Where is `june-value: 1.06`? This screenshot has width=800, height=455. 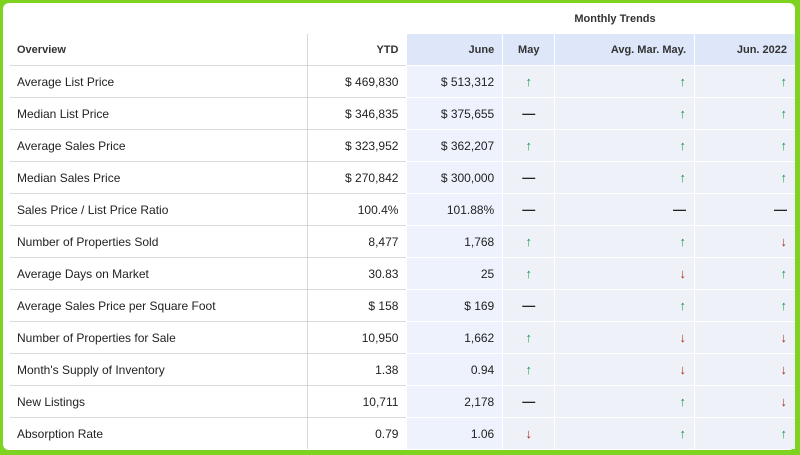 june-value: 1.06 is located at coordinates (455, 433).